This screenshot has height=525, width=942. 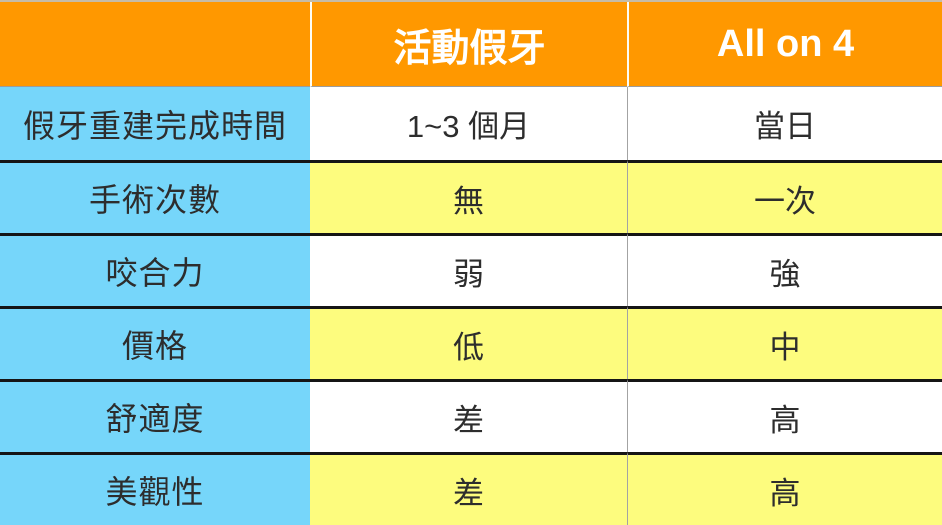 I want to click on value-denture-price: 低, so click(x=468, y=342).